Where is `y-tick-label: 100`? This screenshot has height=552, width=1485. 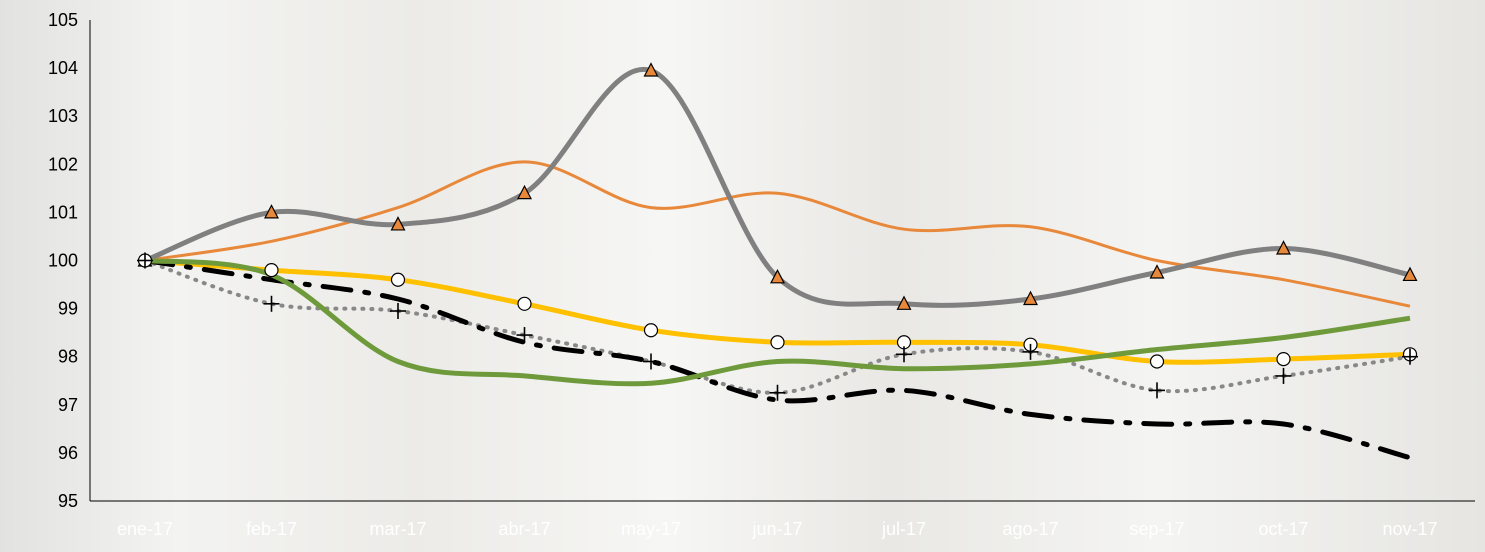
y-tick-label: 100 is located at coordinates (63, 261).